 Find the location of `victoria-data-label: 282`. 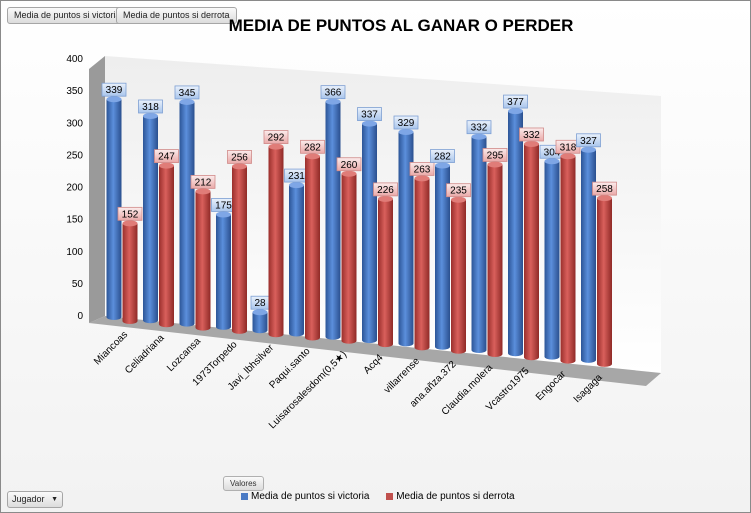

victoria-data-label: 282 is located at coordinates (442, 157).